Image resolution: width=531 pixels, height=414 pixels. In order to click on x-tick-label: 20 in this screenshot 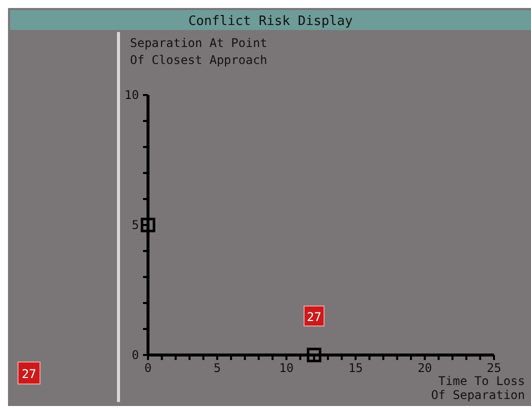, I will do `click(425, 368)`.